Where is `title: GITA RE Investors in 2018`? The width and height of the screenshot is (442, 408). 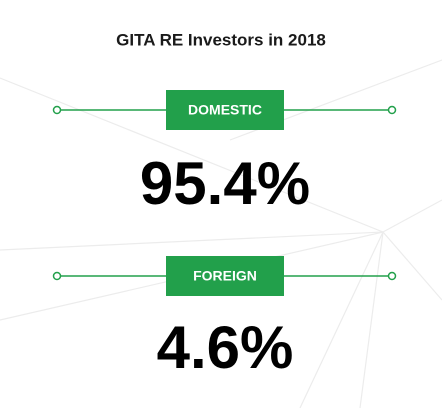 title: GITA RE Investors in 2018 is located at coordinates (221, 39).